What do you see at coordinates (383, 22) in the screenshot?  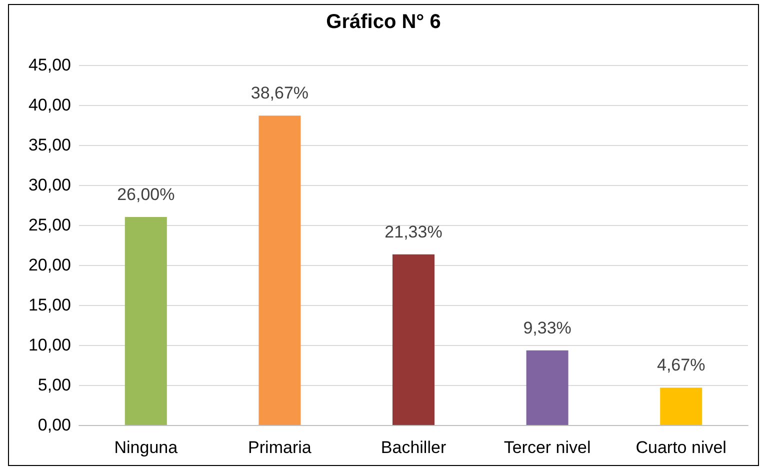 I see `chart-title: Gráfico N° 6` at bounding box center [383, 22].